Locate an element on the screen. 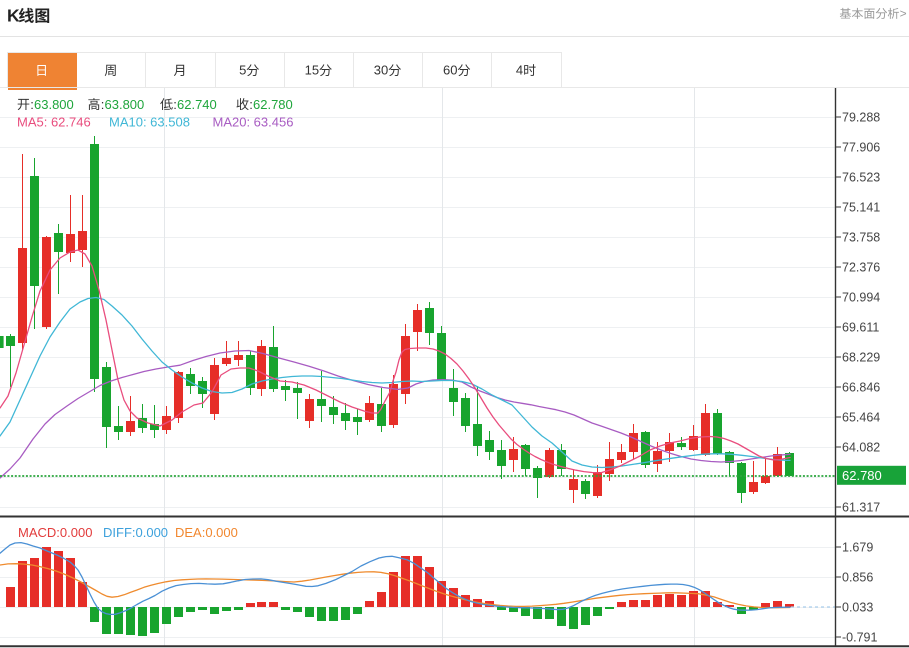 This screenshot has height=648, width=909. svg-text: K is located at coordinates (13, 16).